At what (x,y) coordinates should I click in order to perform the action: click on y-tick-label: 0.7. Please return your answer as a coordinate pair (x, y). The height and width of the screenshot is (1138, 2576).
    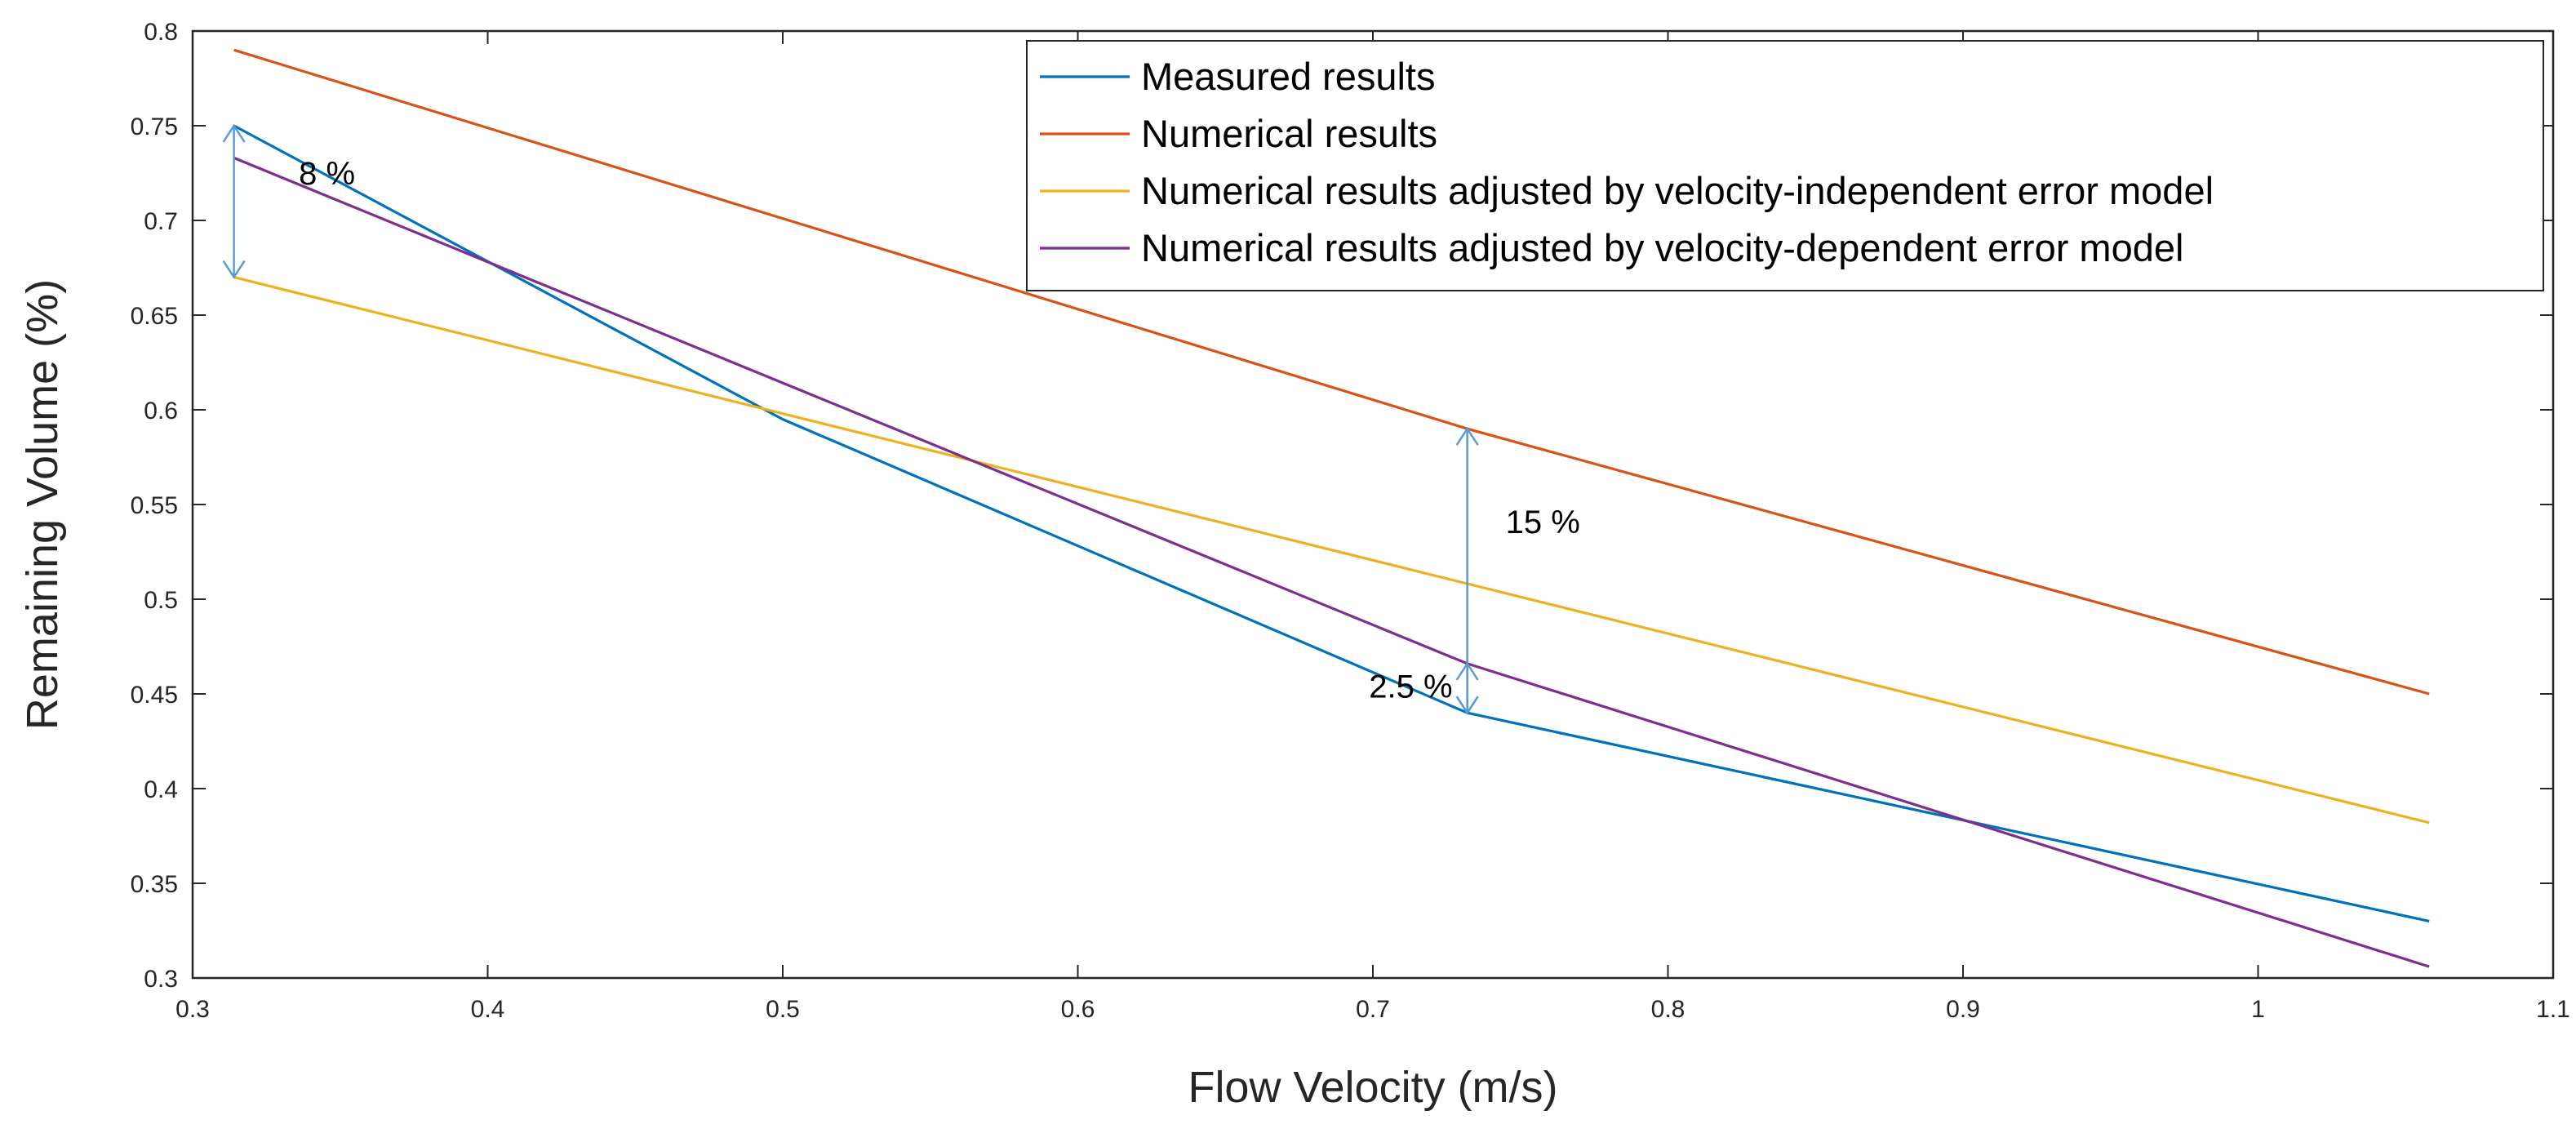
    Looking at the image, I should click on (161, 222).